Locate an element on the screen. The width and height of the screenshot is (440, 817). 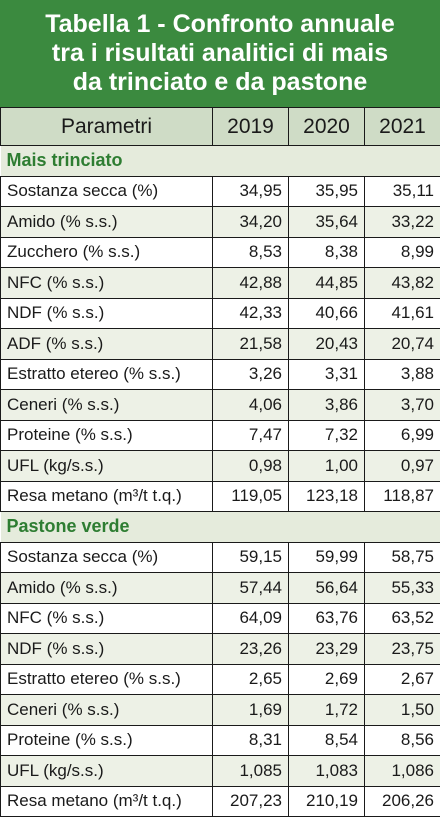
header-row: Parametri 2019 2020 2021 is located at coordinates (220, 126).